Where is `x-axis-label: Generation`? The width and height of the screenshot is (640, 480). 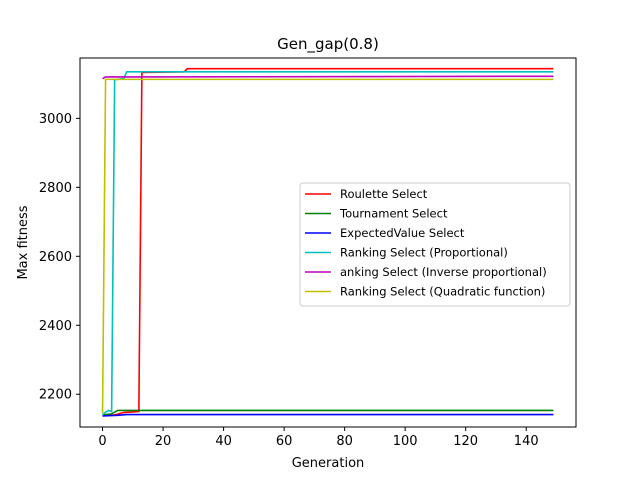
x-axis-label: Generation is located at coordinates (328, 463).